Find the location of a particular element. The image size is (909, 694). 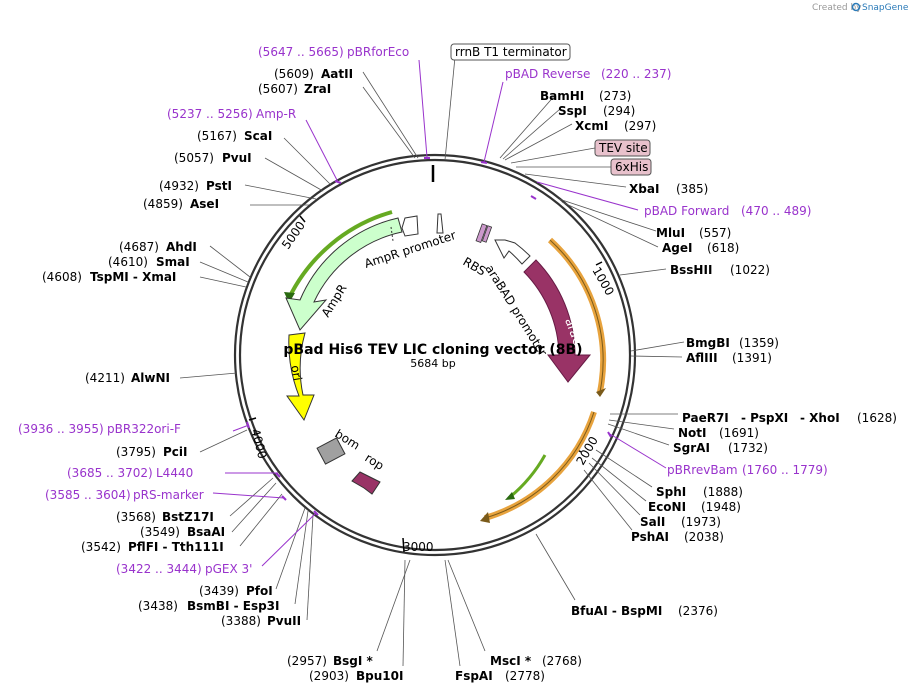

site-ahdi: (4687) AhdI is located at coordinates (158, 247).